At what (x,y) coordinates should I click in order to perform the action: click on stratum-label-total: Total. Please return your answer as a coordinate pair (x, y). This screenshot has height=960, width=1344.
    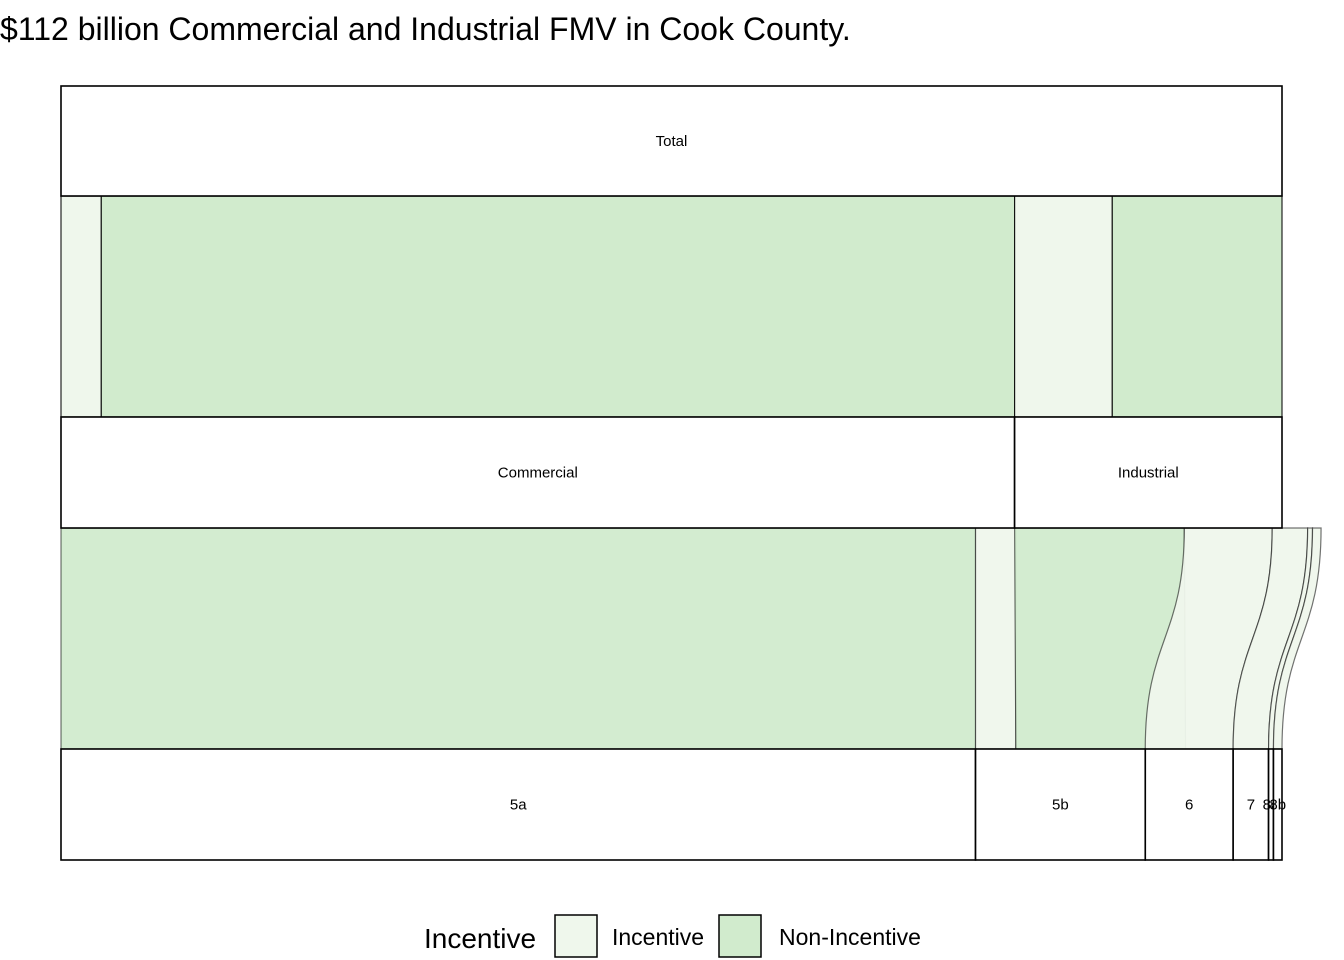
    Looking at the image, I should click on (672, 141).